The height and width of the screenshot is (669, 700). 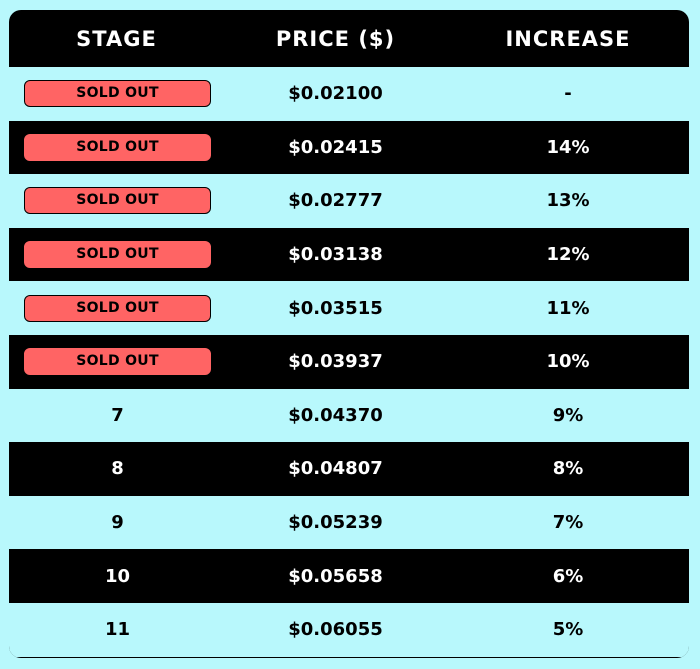 I want to click on table-row: SOLD OUT $0.02777 13%, so click(x=349, y=201).